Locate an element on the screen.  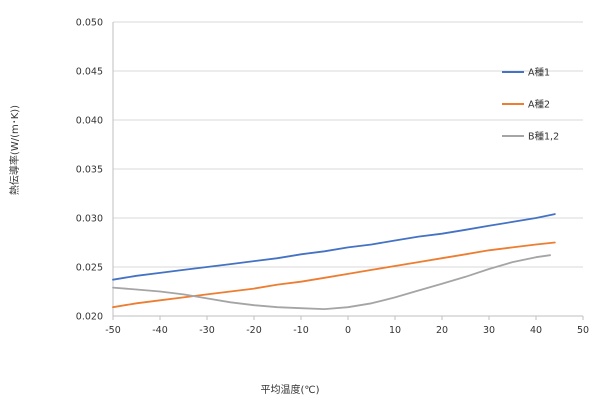
legend-label-1: A種1 is located at coordinates (539, 73).